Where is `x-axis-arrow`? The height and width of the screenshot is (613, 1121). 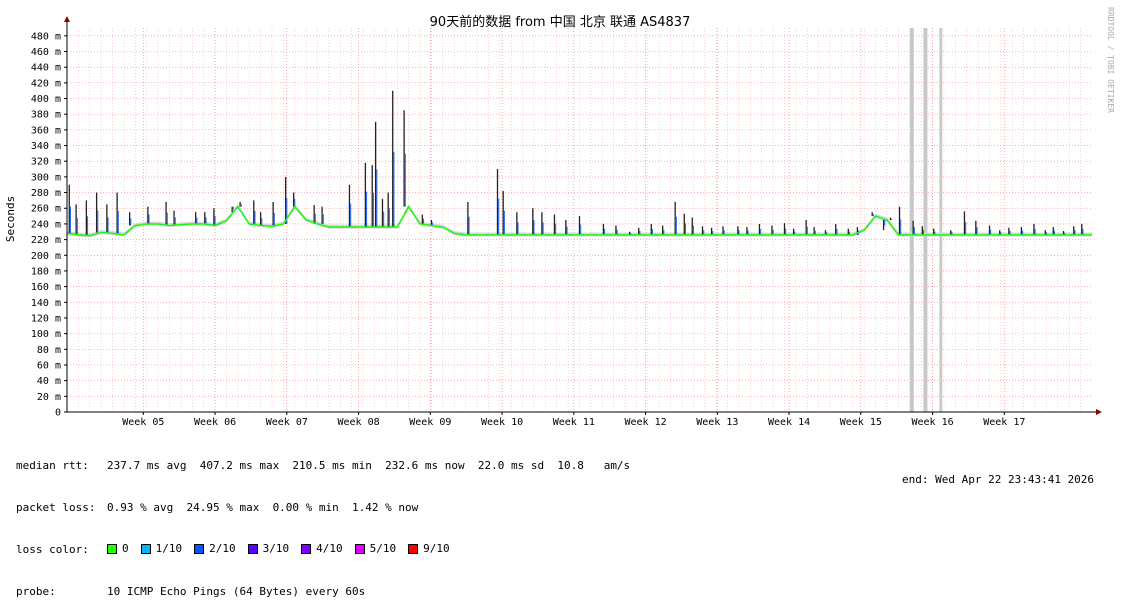 x-axis-arrow is located at coordinates (1099, 412).